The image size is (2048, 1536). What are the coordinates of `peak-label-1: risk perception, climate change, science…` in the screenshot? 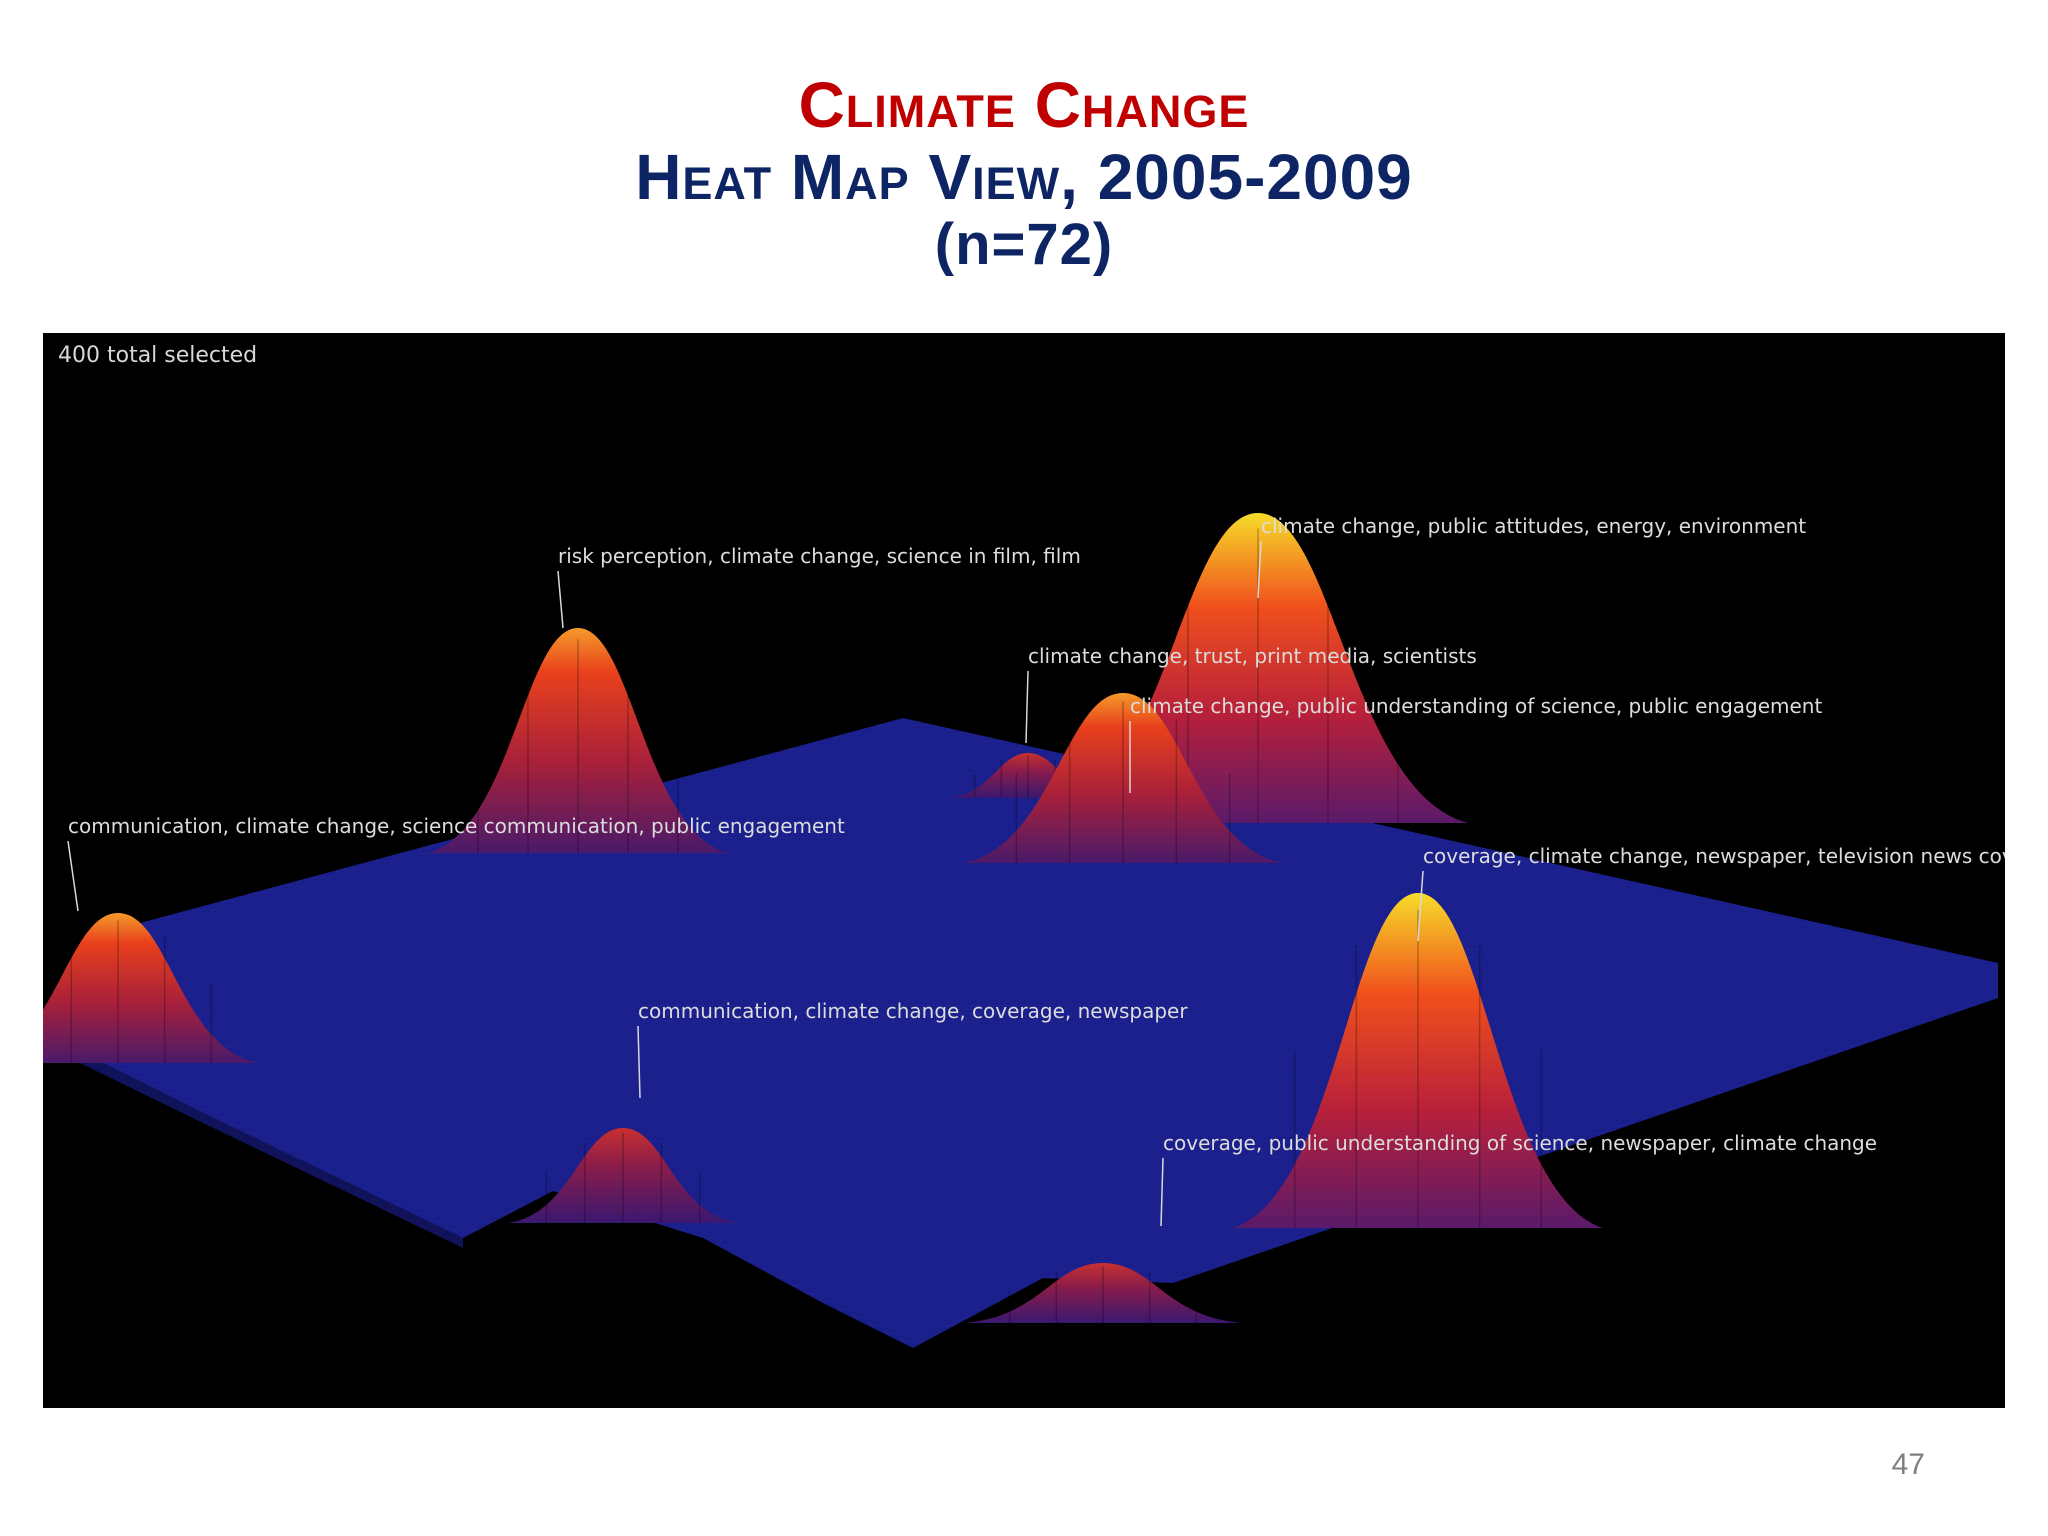 It's located at (819, 556).